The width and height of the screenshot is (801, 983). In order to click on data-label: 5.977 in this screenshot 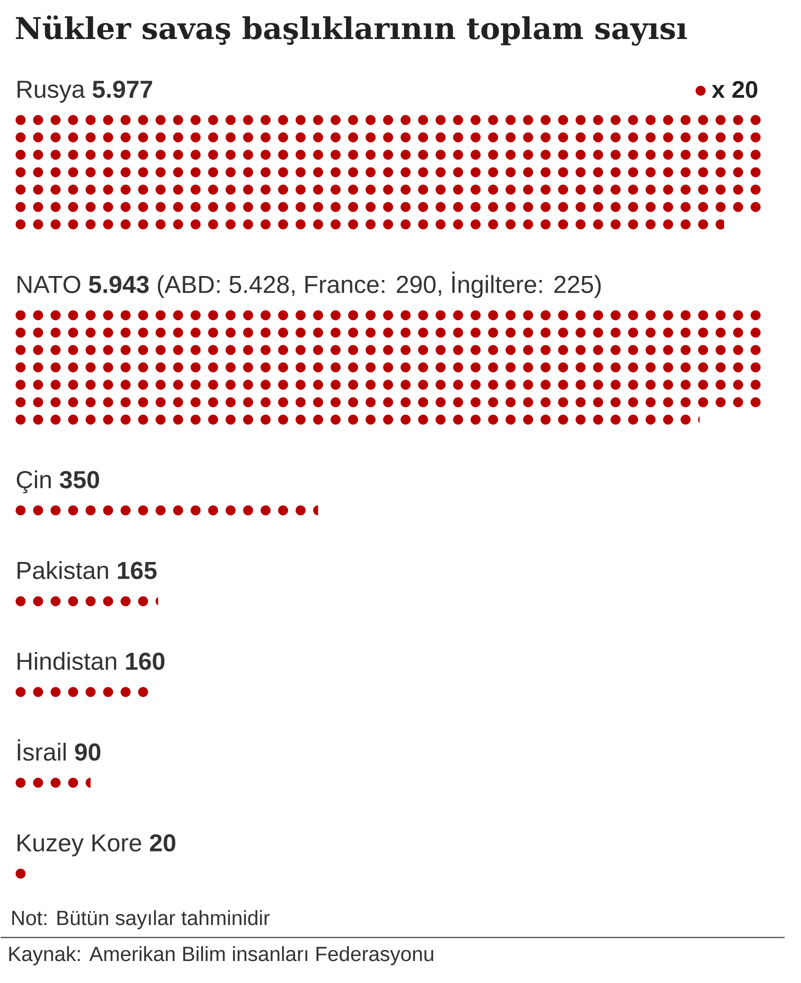, I will do `click(122, 89)`.